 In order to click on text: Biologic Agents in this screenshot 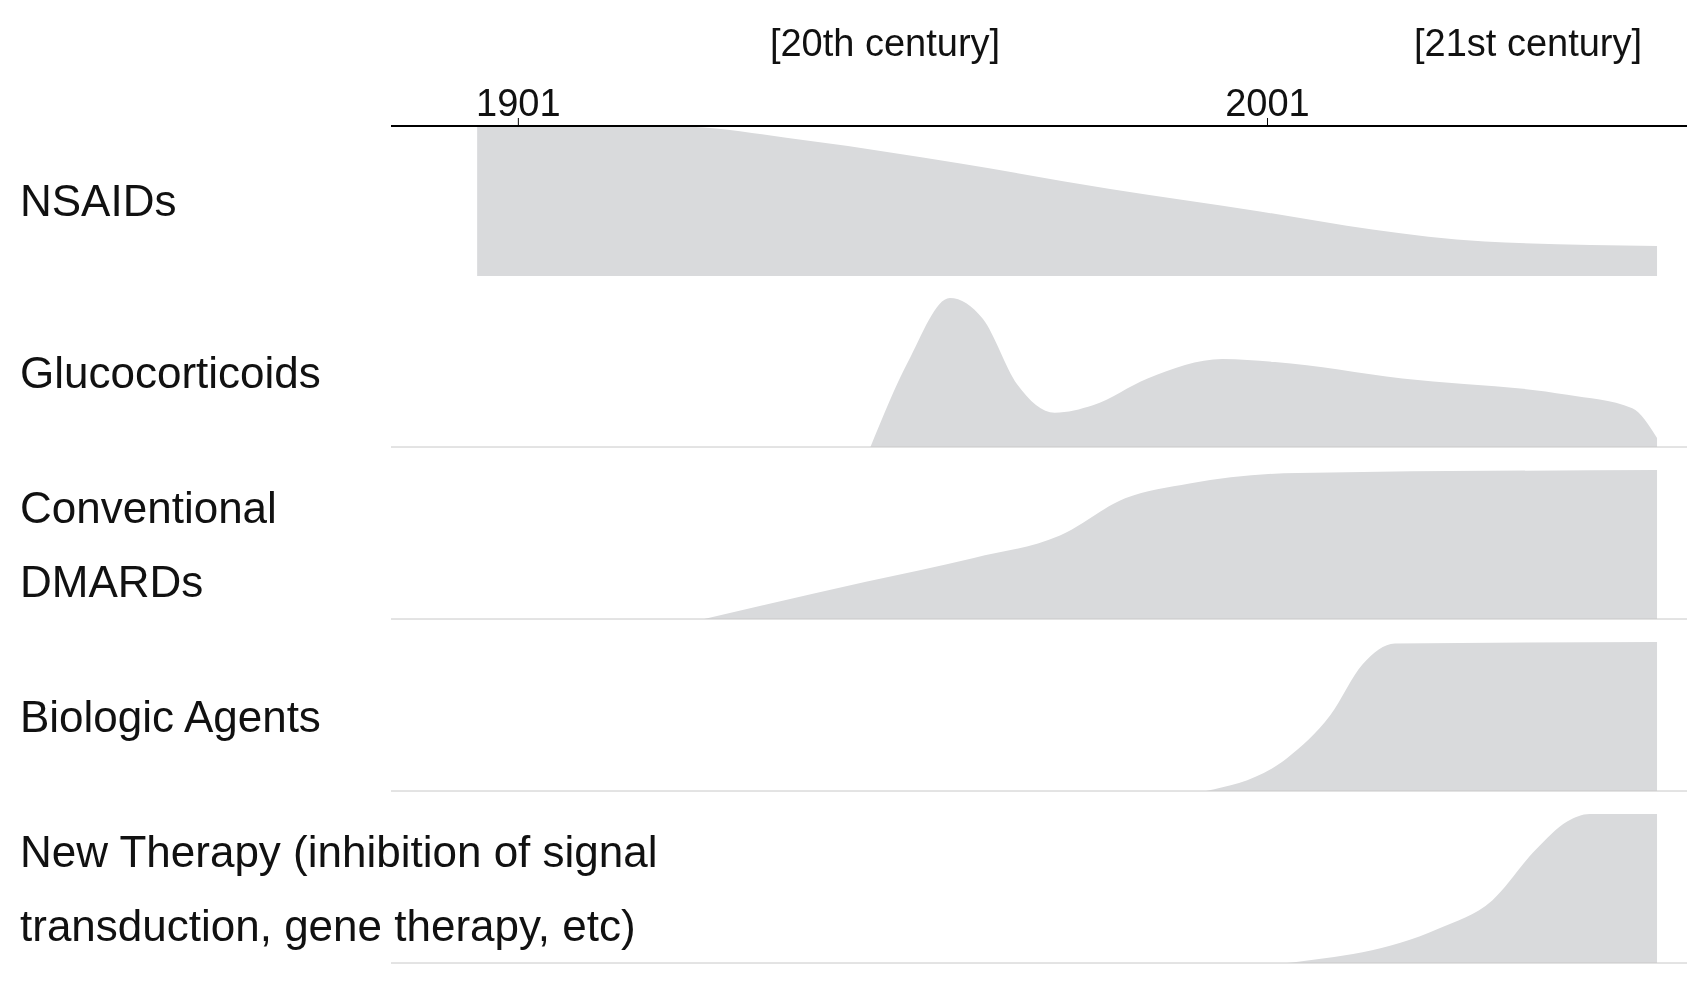, I will do `click(171, 717)`.